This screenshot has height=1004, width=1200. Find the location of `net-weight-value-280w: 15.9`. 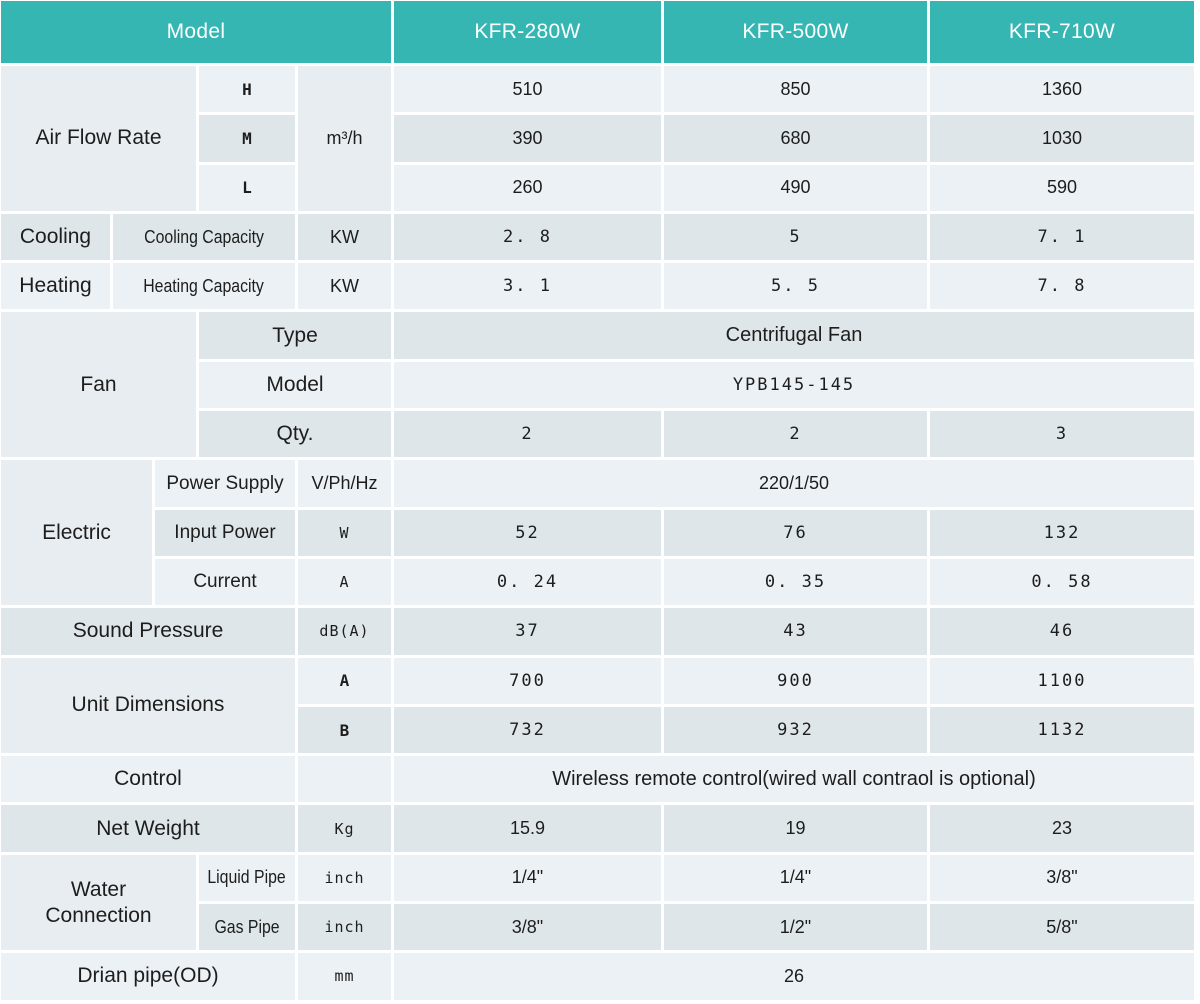

net-weight-value-280w: 15.9 is located at coordinates (527, 828).